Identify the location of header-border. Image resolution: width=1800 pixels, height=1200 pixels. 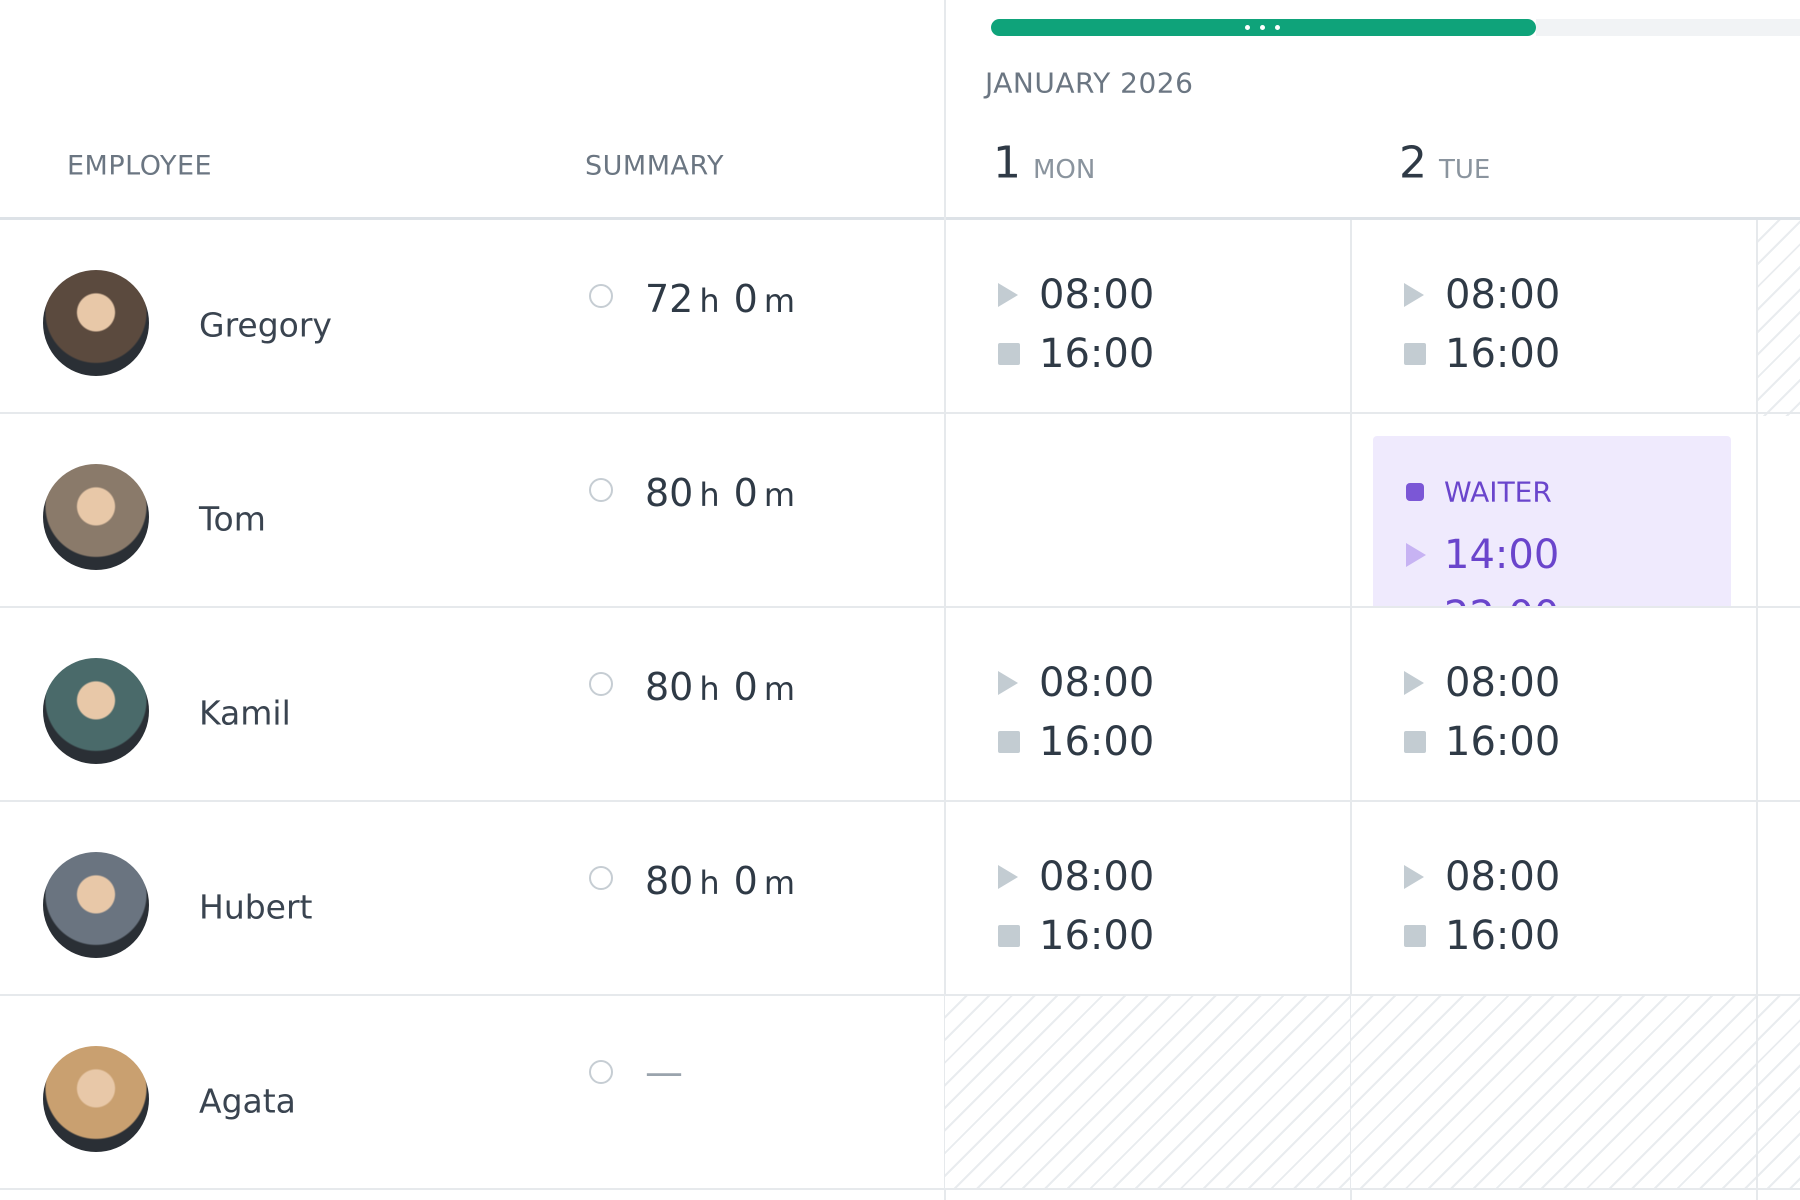
(900, 218).